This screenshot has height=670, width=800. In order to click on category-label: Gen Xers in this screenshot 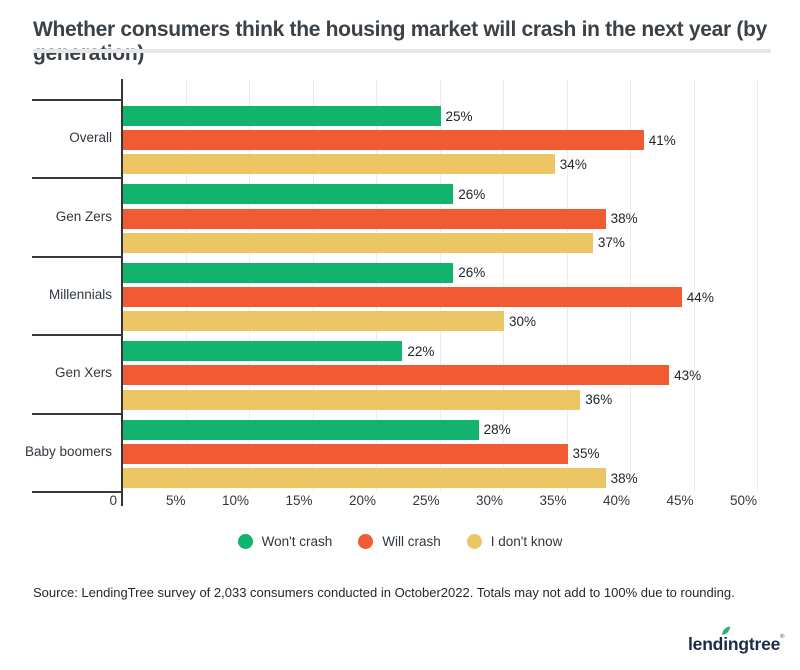, I will do `click(83, 373)`.